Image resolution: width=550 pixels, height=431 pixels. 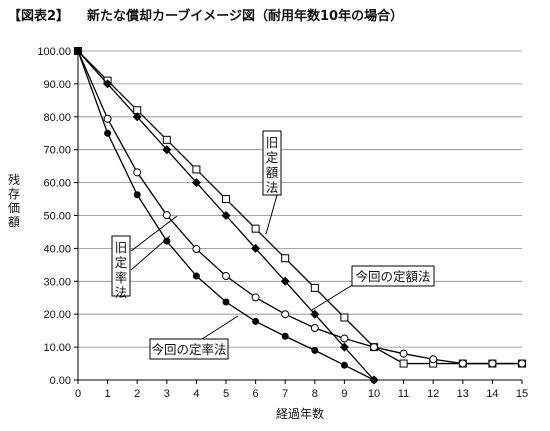 I want to click on x-tick-label: 10, so click(x=374, y=394).